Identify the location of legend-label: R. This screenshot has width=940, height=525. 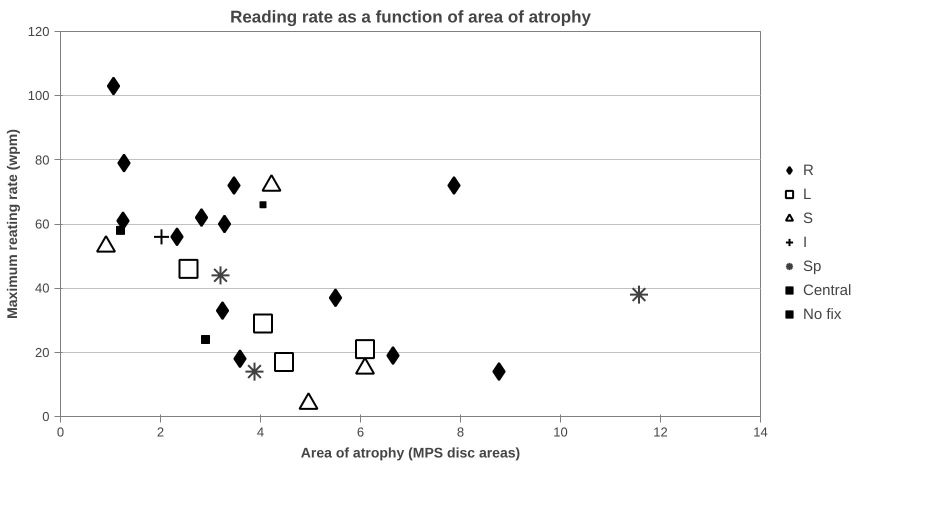
(809, 170).